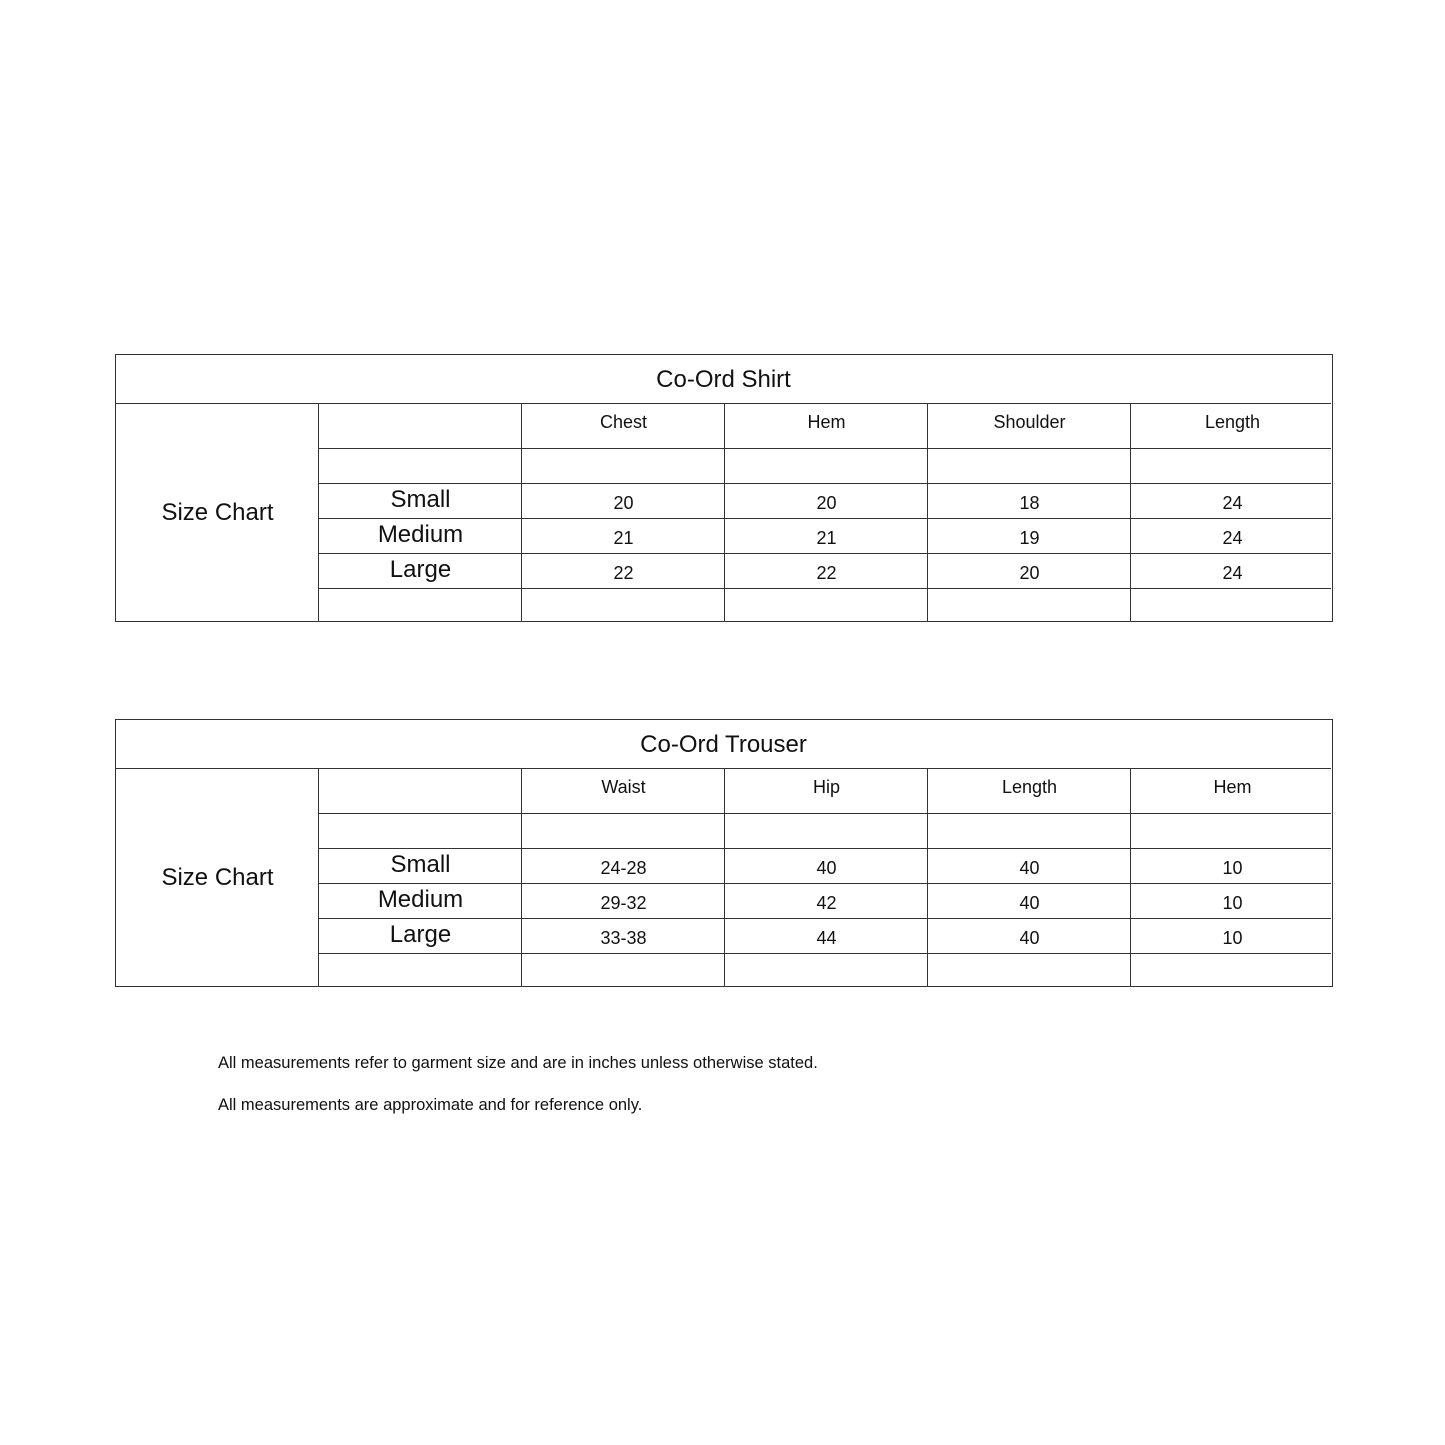 Image resolution: width=1445 pixels, height=1445 pixels. What do you see at coordinates (623, 787) in the screenshot?
I see `column-header: Waist` at bounding box center [623, 787].